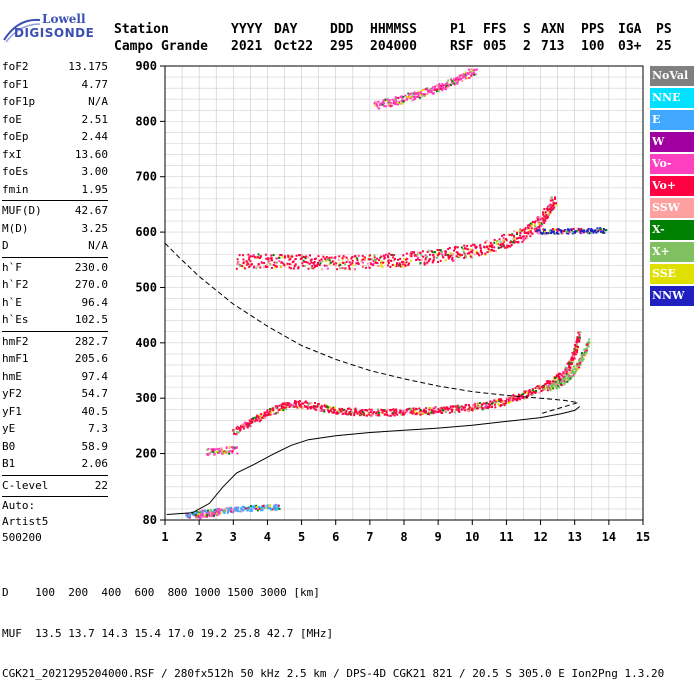  I want to click on divider, so click(55, 331).